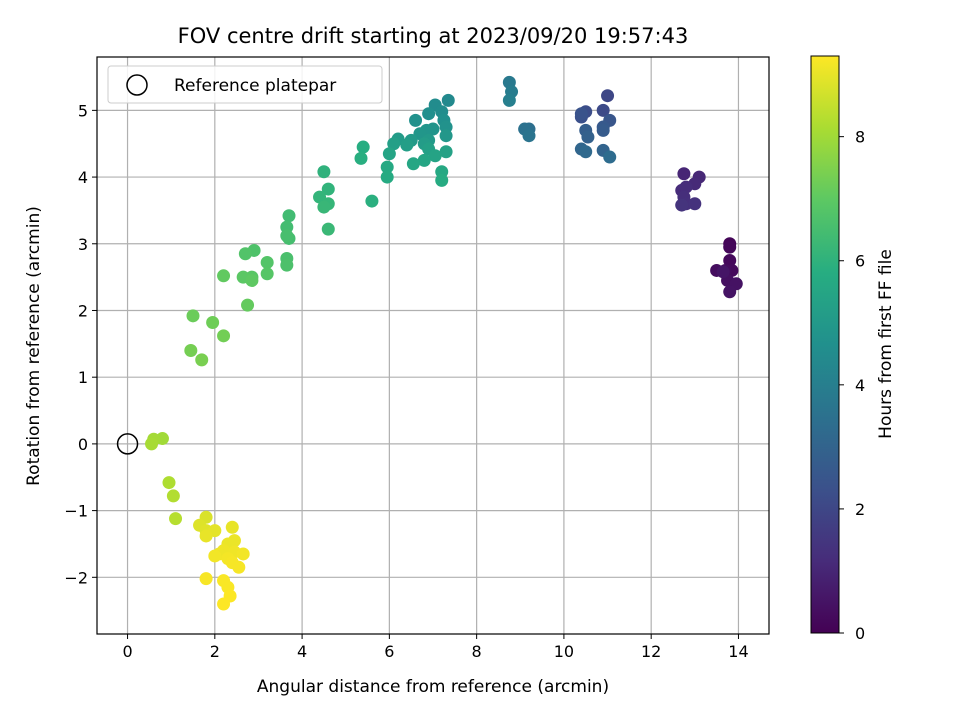 The width and height of the screenshot is (960, 724). I want to click on reference-platepar-marker, so click(127, 444).